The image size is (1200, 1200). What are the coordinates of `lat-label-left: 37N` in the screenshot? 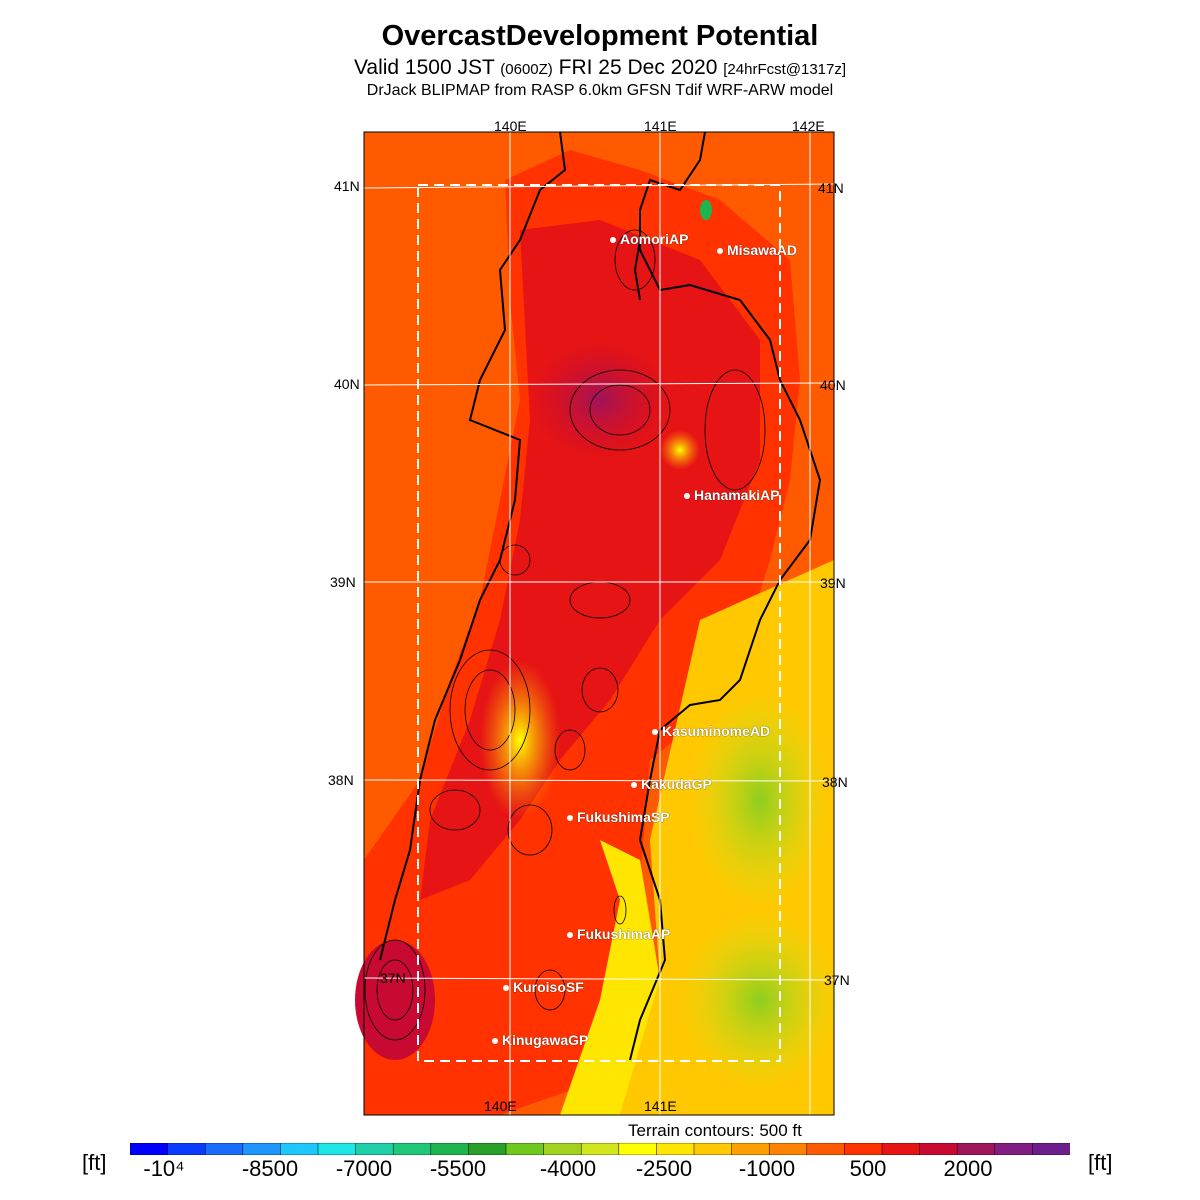 It's located at (393, 978).